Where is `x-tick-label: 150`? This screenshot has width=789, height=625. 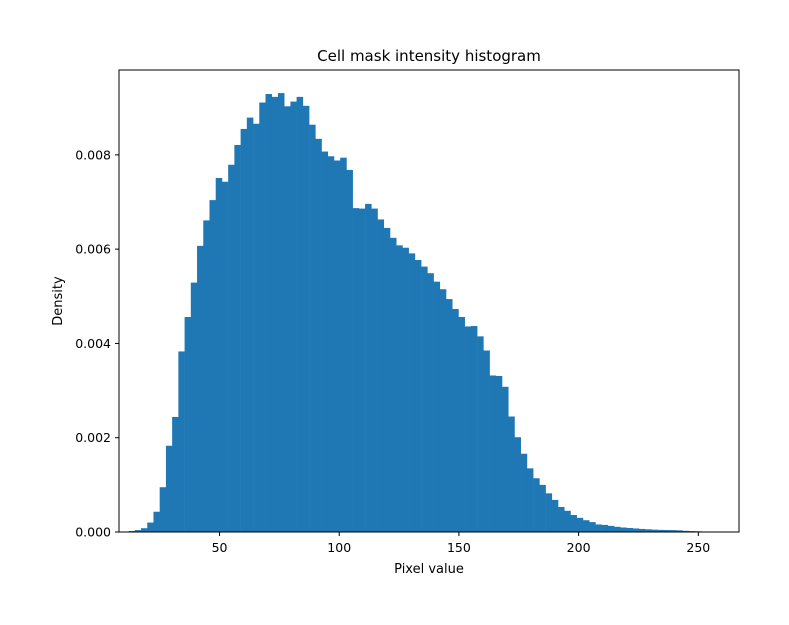
x-tick-label: 150 is located at coordinates (459, 547).